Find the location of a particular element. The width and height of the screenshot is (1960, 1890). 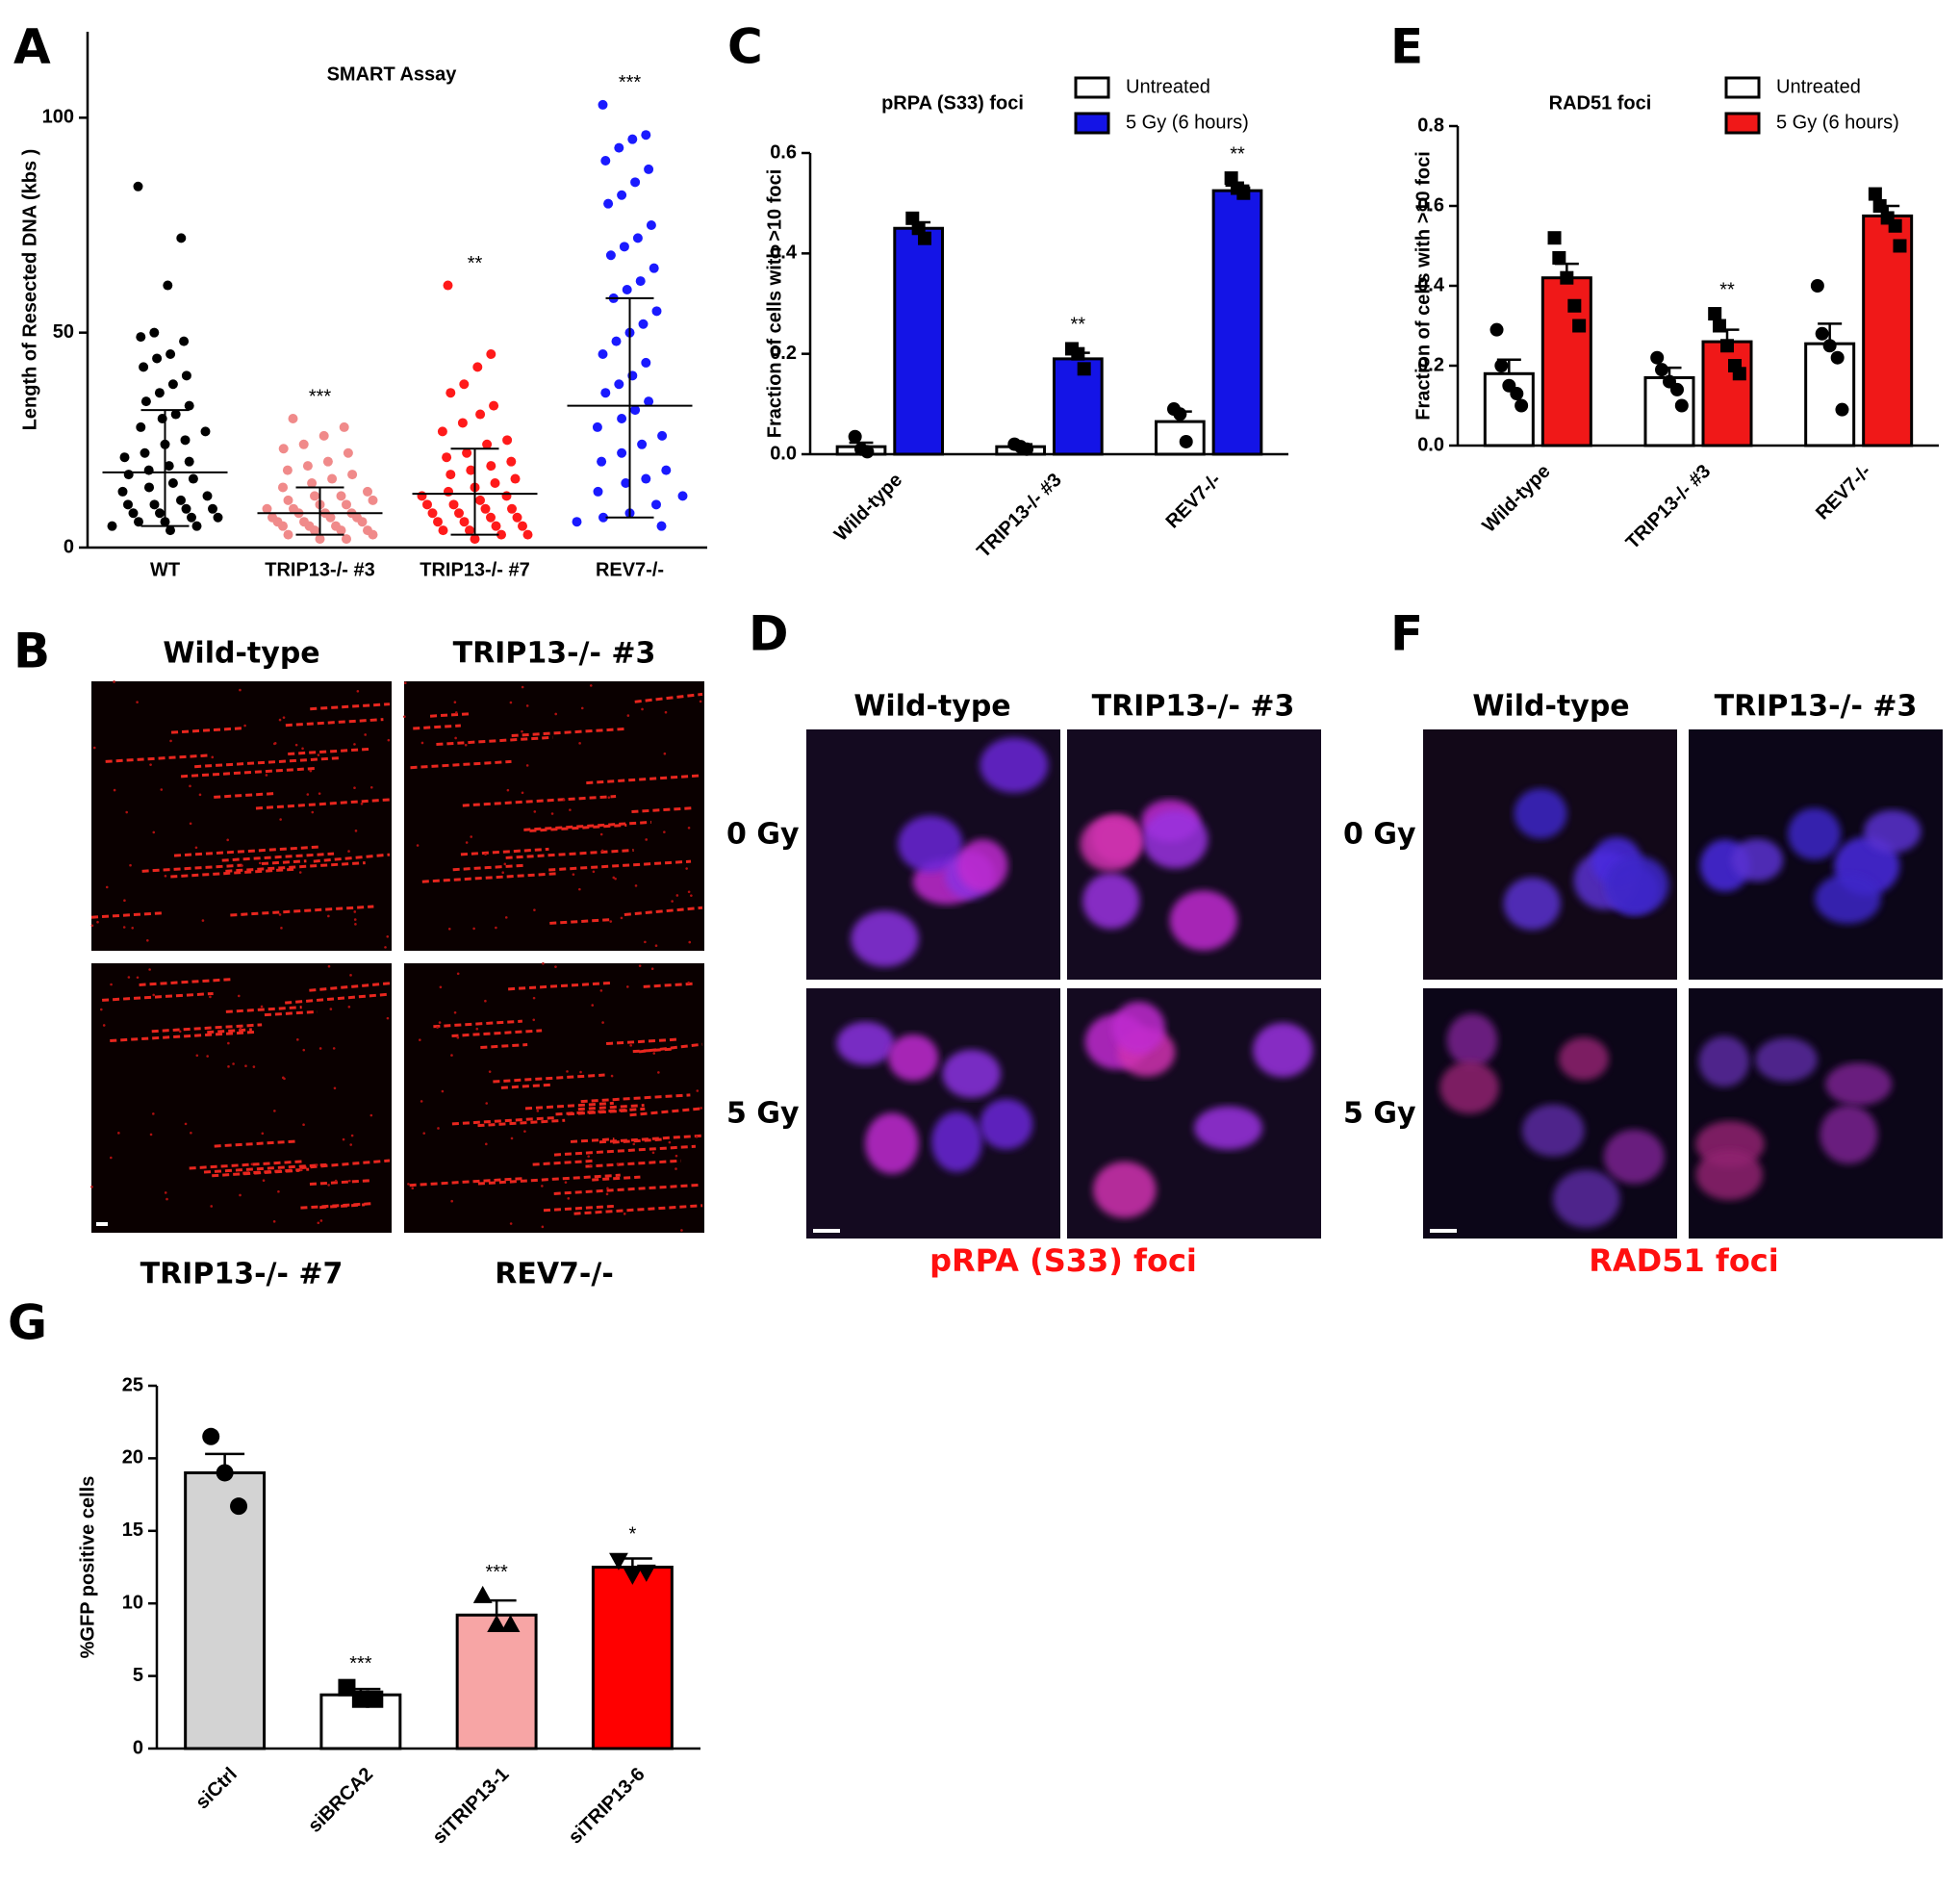

y-tick-label: 0.0 is located at coordinates (783, 454).